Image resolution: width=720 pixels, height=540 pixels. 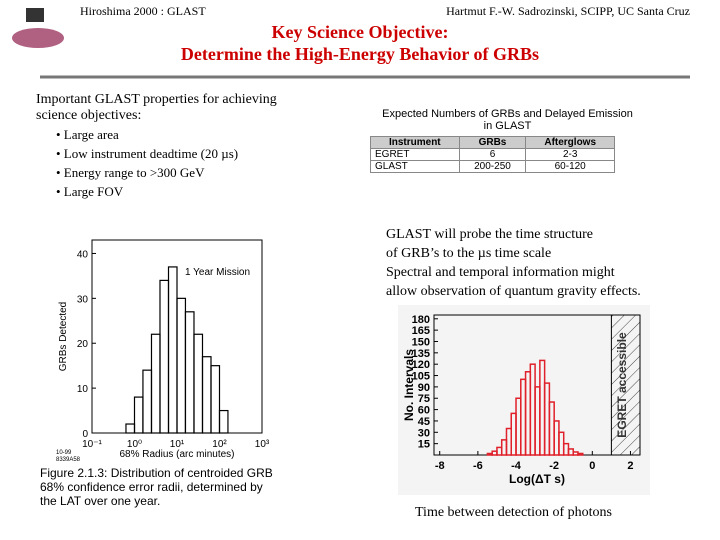 I want to click on td: GLAST, so click(x=415, y=166).